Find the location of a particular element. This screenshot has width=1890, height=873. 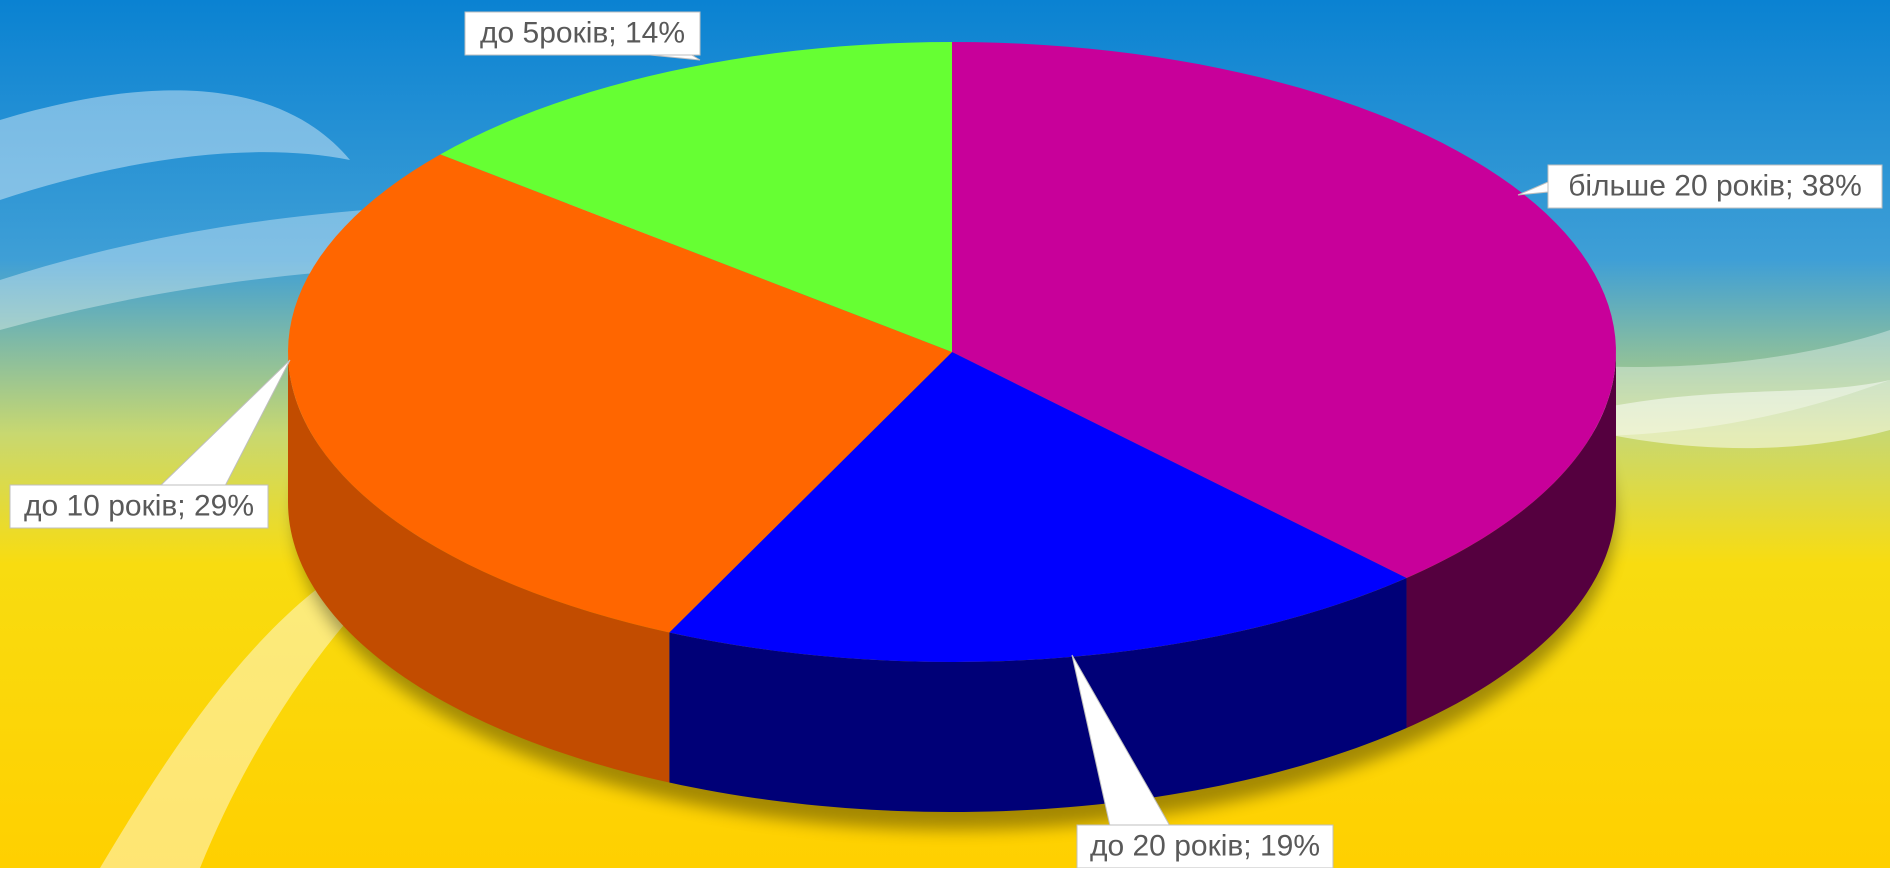

data-label: до 20 років; 19% is located at coordinates (1205, 845).